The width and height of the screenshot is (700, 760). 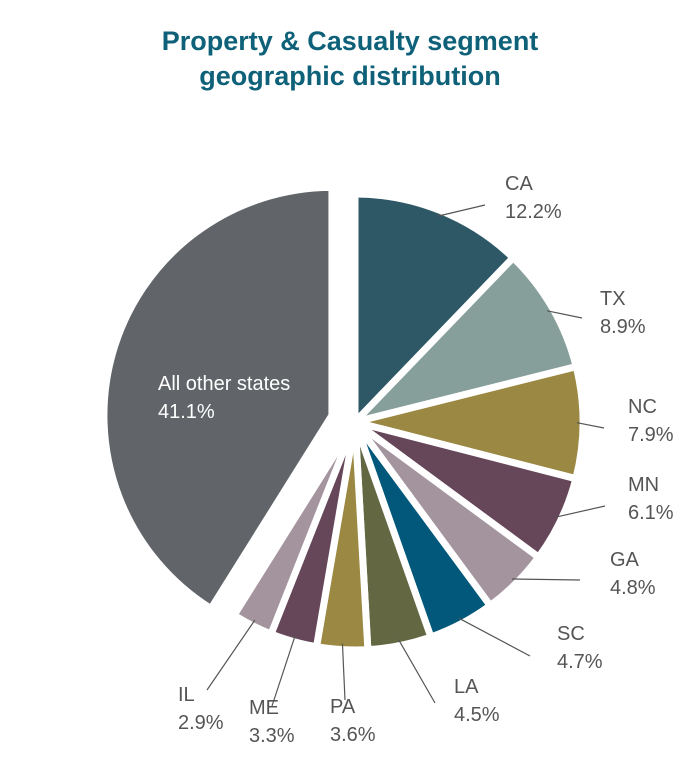 What do you see at coordinates (533, 212) in the screenshot?
I see `slice-value-ca: 12.2%` at bounding box center [533, 212].